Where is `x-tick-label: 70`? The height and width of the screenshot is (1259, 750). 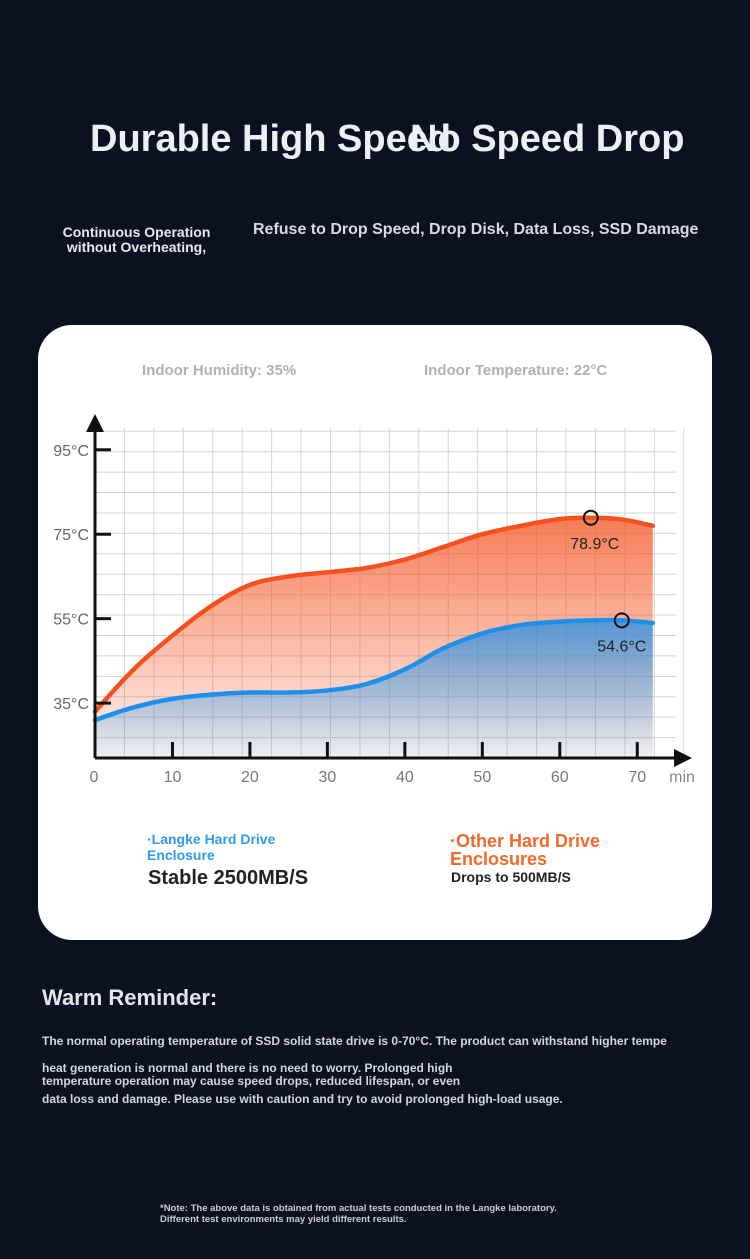
x-tick-label: 70 is located at coordinates (637, 777).